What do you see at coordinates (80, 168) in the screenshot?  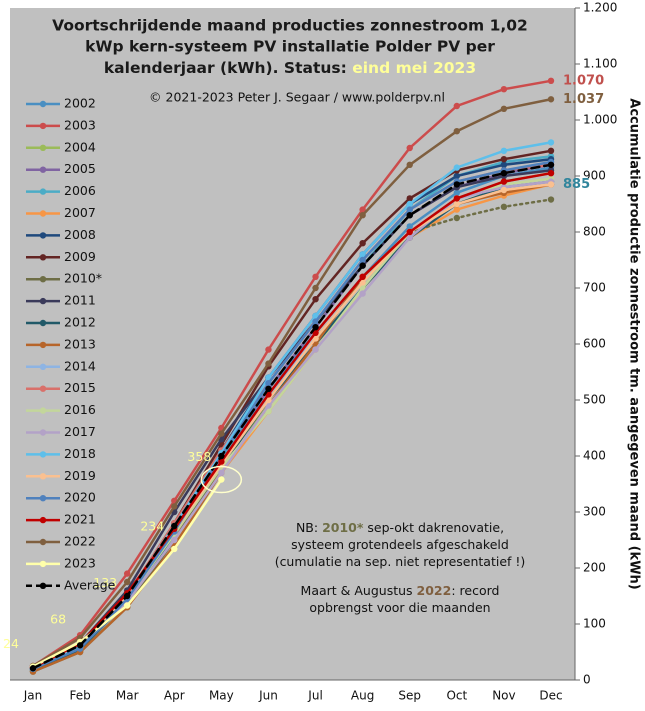 I see `legend-label: 2005` at bounding box center [80, 168].